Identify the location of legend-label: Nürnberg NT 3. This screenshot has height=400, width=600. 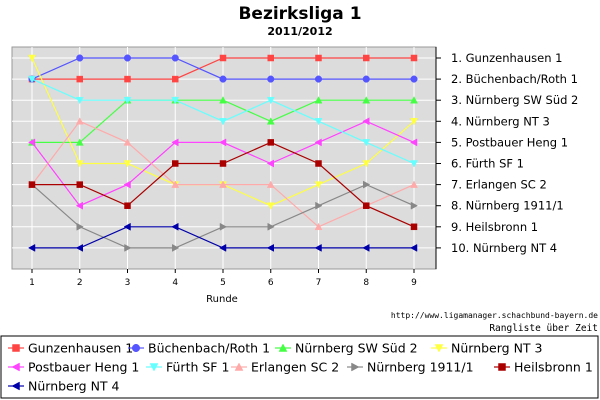
(496, 348).